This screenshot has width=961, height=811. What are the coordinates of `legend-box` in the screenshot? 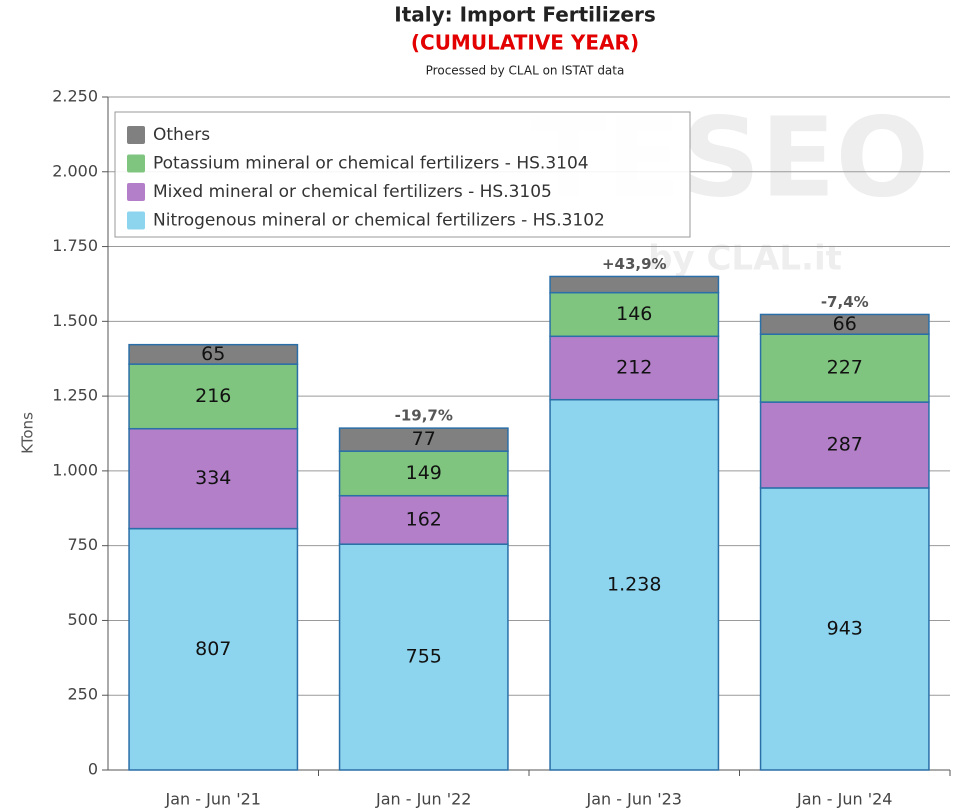 It's located at (402, 174).